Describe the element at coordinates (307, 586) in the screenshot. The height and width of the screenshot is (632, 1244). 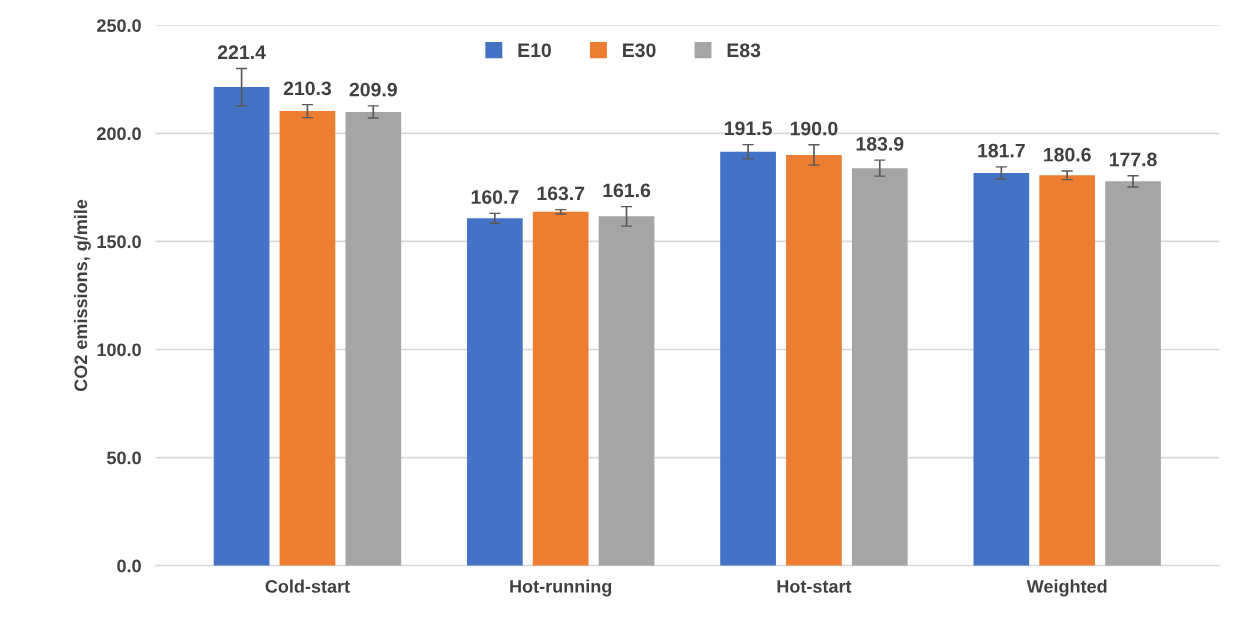
I see `x-tick-label: Cold-start` at that location.